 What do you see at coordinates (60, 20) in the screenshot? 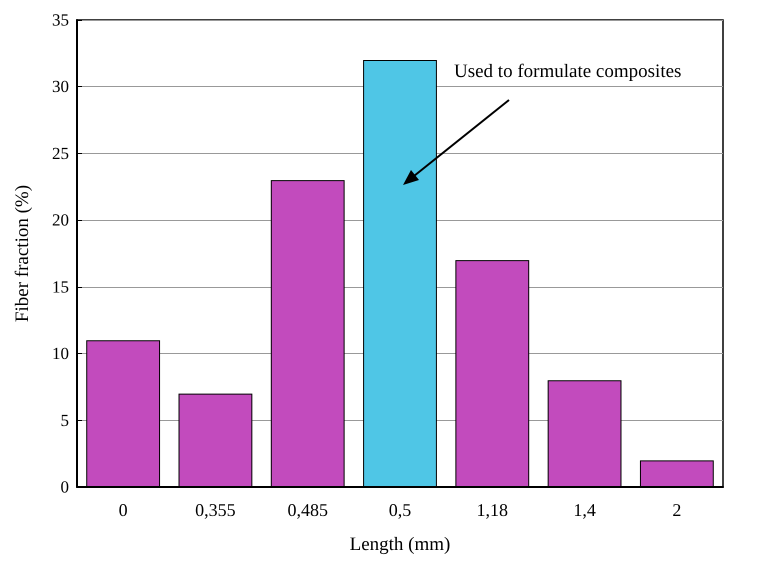
I see `y-tick-label: 35` at bounding box center [60, 20].